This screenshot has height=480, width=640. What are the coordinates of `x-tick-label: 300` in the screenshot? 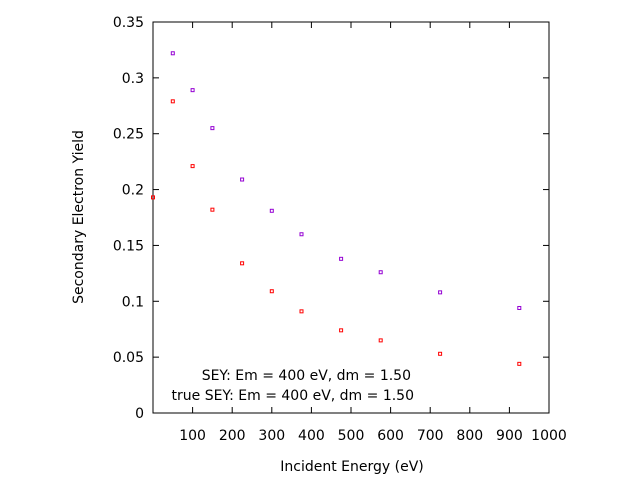 It's located at (271, 436).